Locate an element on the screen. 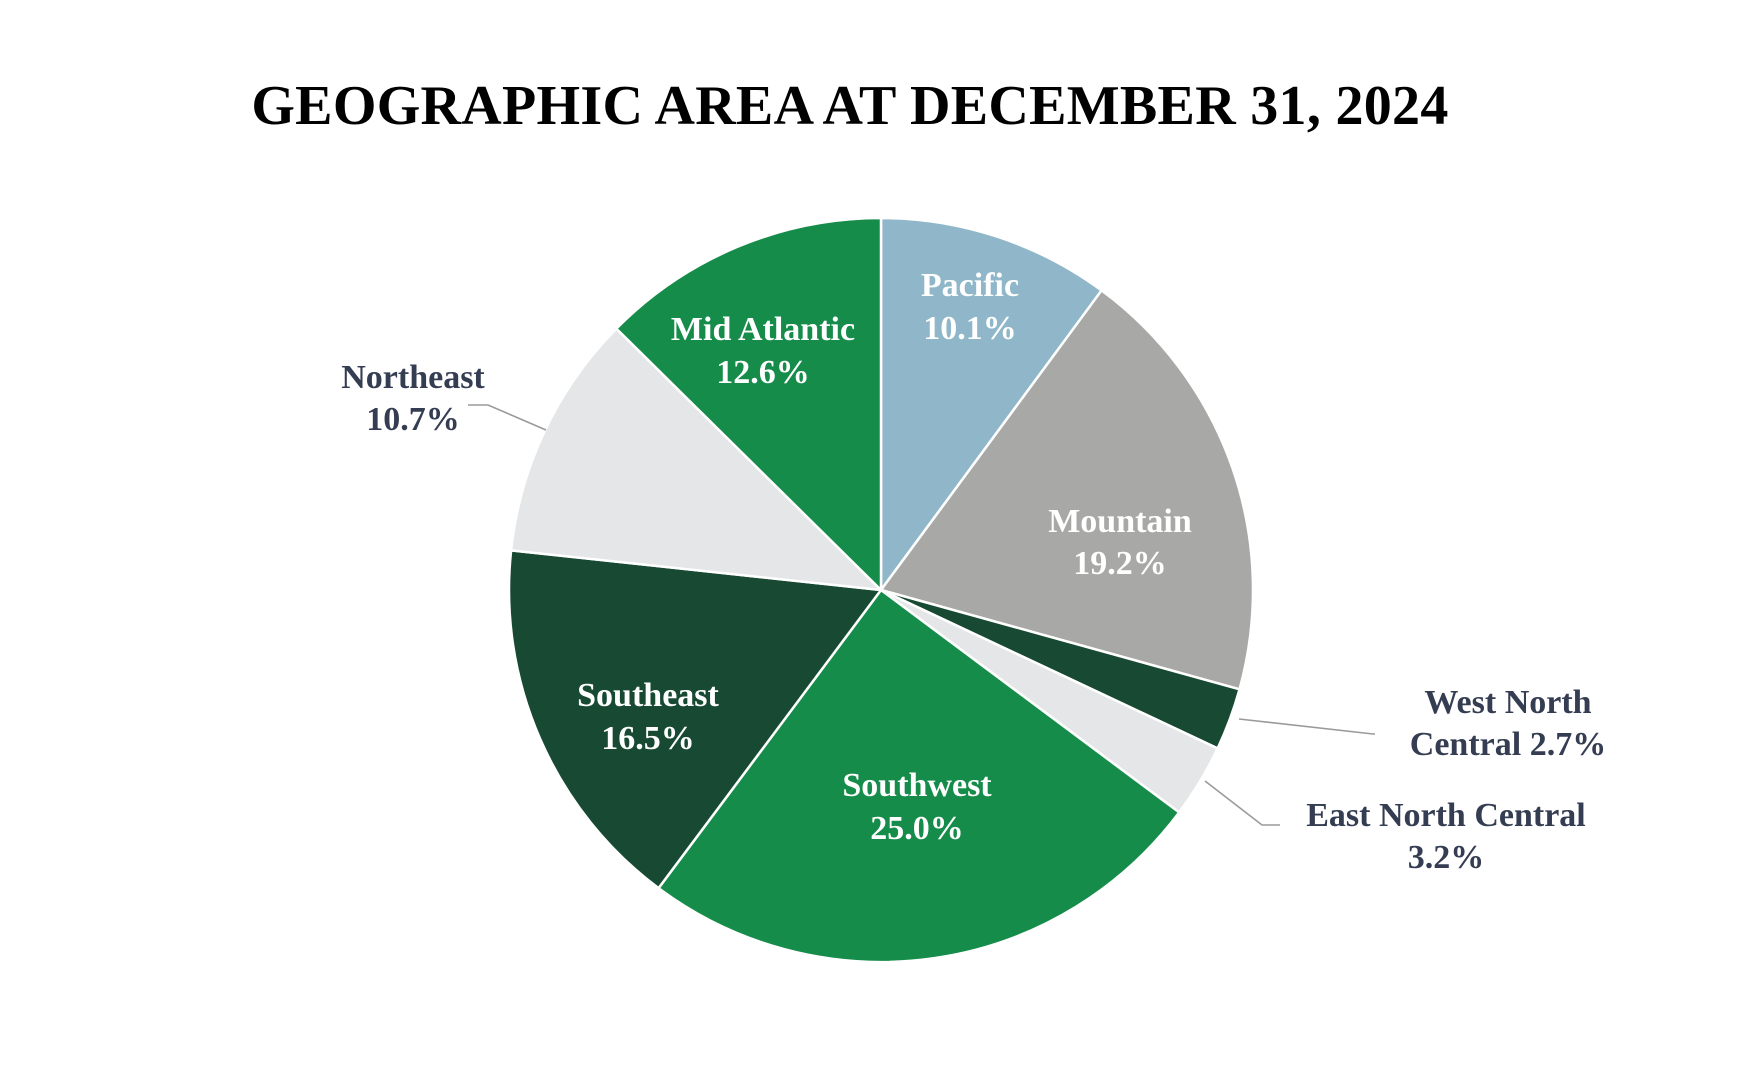 The width and height of the screenshot is (1757, 1068). slice-value-mid-atlantic: 12.6% is located at coordinates (763, 372).